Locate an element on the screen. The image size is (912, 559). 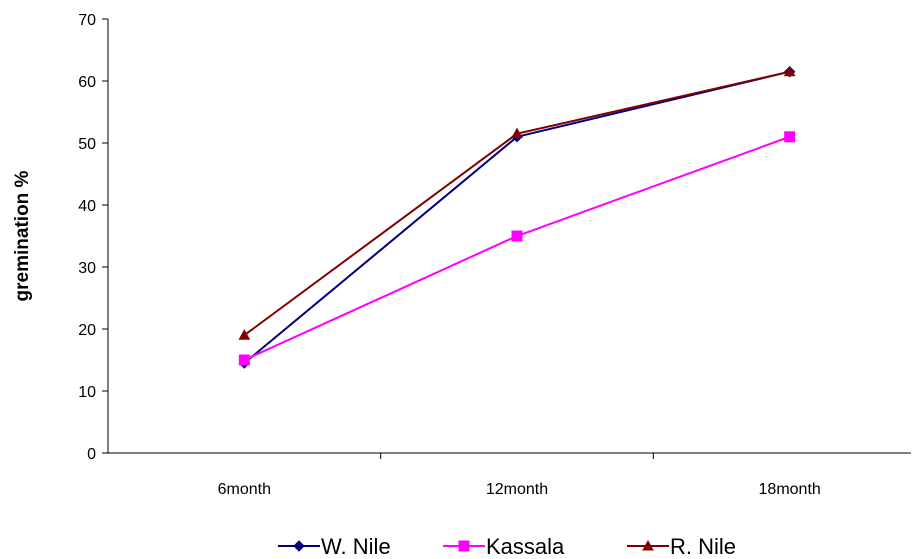
legend: W. Nile Kassala R. Nile is located at coordinates (507, 546).